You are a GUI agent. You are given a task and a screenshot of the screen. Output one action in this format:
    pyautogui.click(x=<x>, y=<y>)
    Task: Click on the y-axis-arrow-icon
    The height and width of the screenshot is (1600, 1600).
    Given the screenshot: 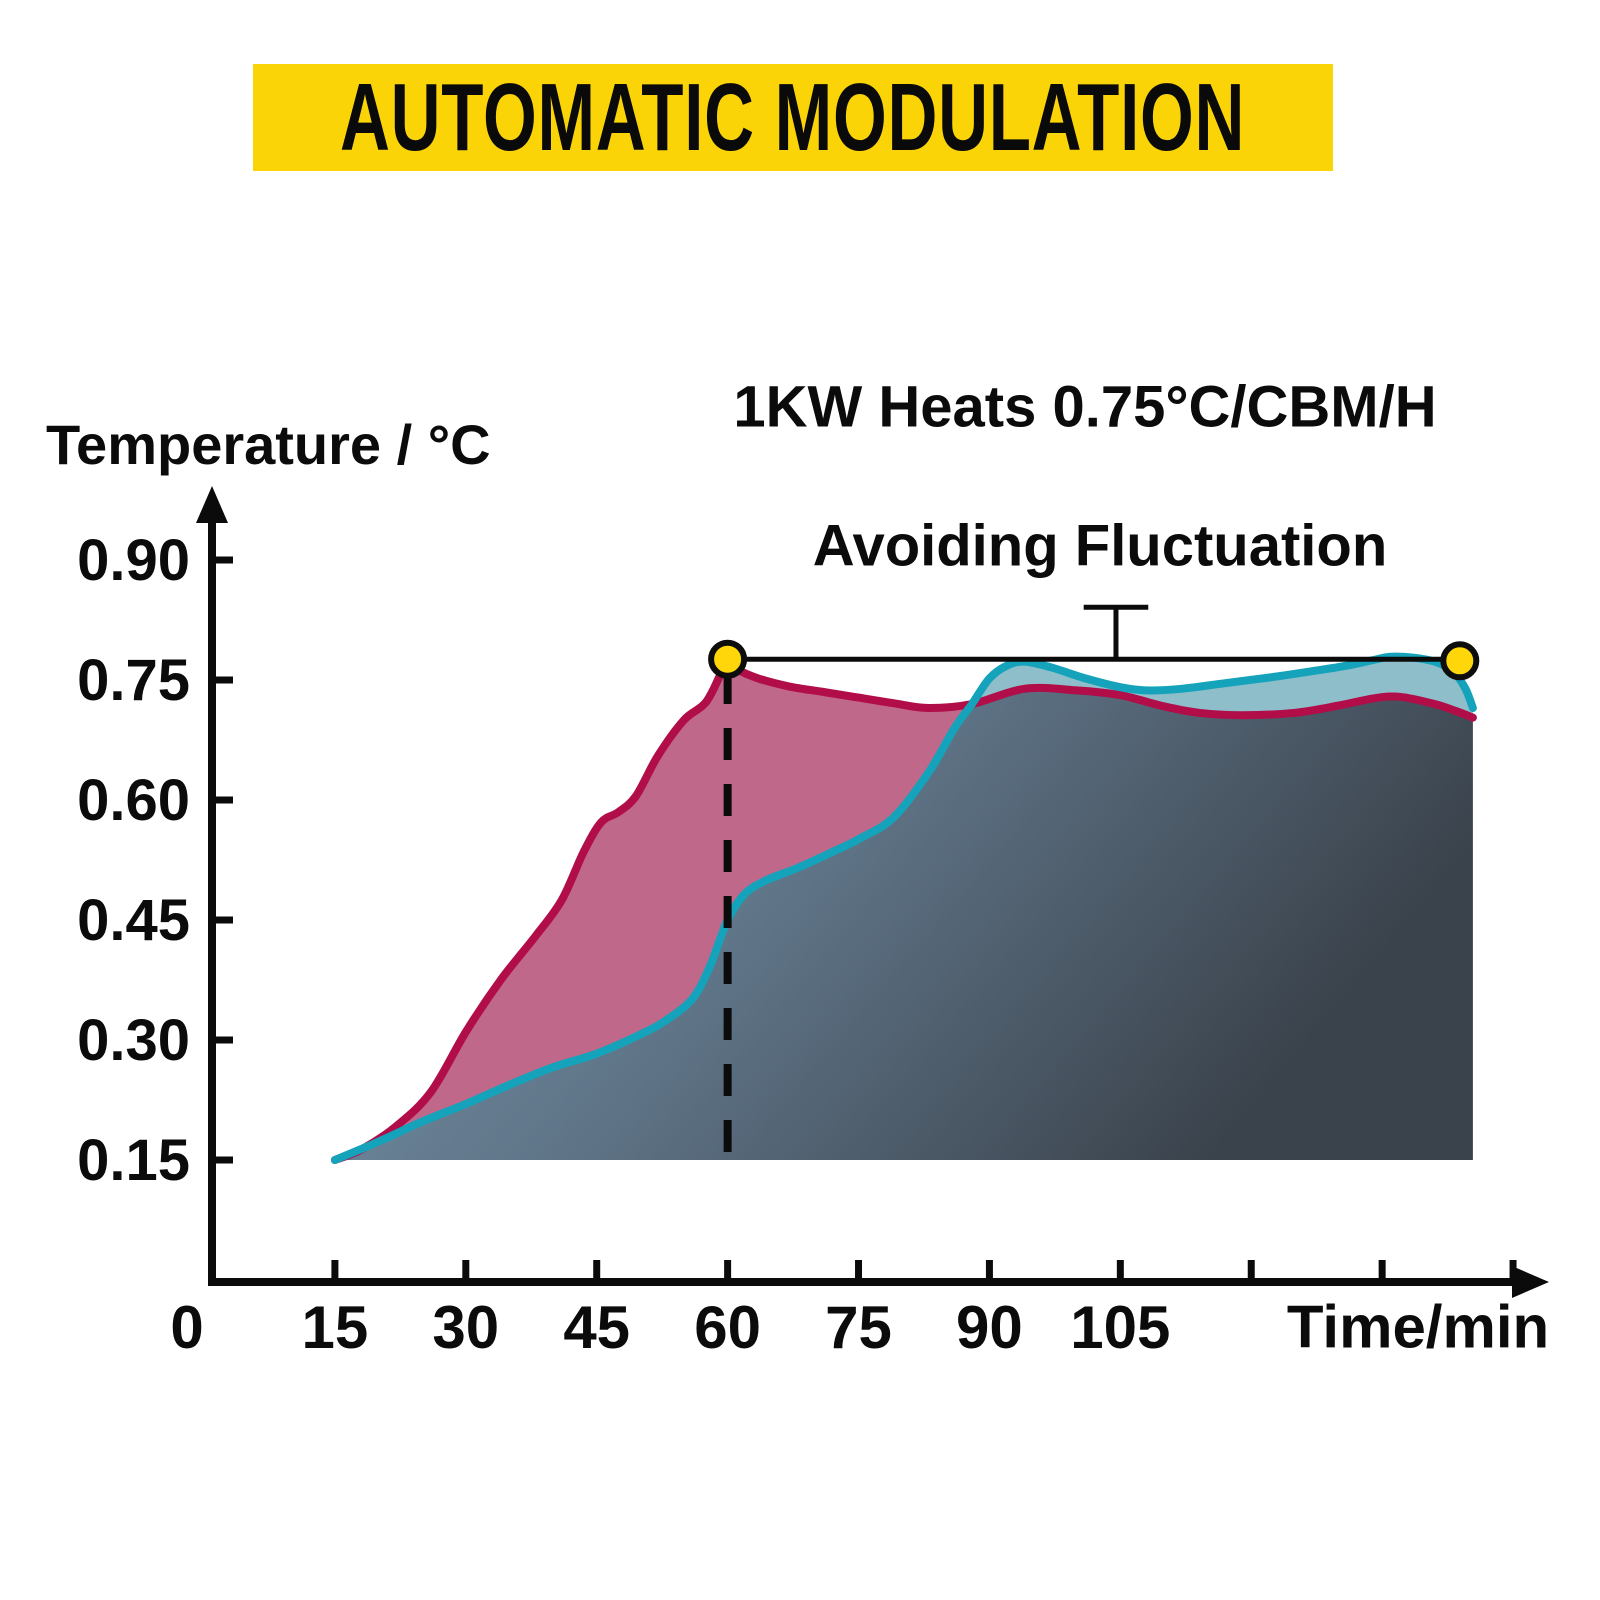 What is the action you would take?
    pyautogui.click(x=212, y=504)
    